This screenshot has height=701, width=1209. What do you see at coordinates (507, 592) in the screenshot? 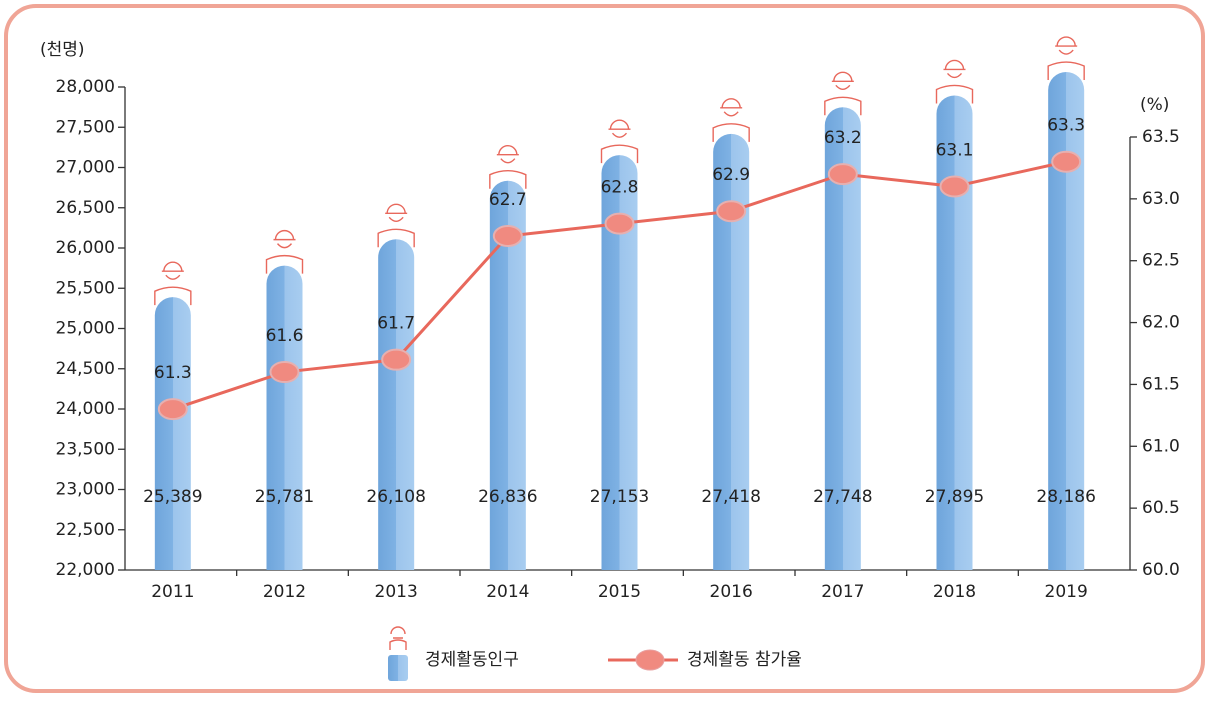
I see `x-tick-label: 2014` at bounding box center [507, 592].